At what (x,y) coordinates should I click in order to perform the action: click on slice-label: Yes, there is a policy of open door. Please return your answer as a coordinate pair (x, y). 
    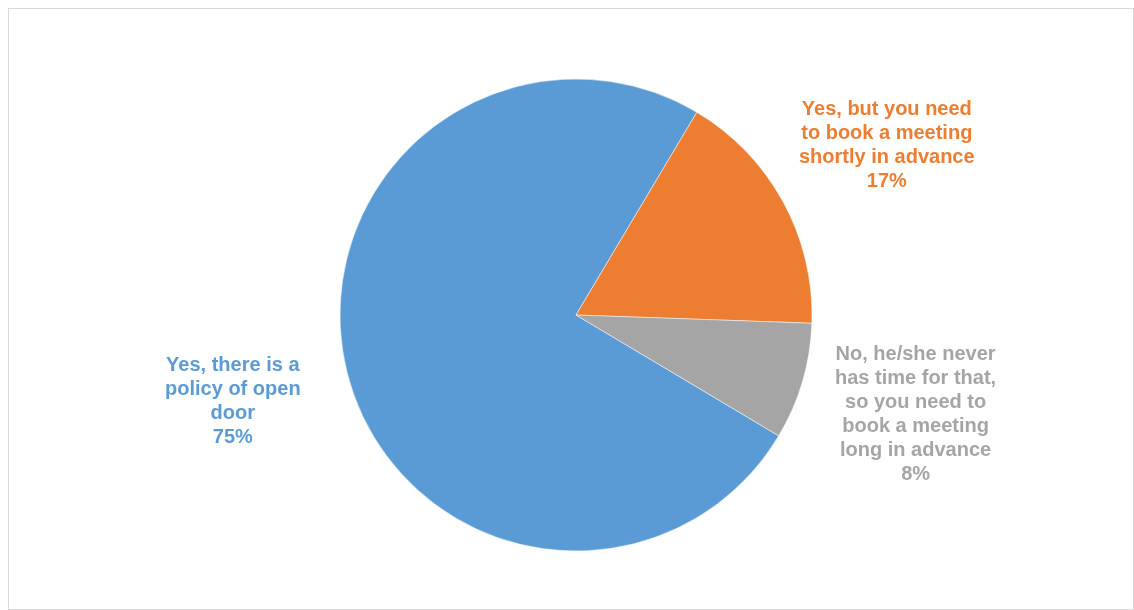
    Looking at the image, I should click on (233, 388).